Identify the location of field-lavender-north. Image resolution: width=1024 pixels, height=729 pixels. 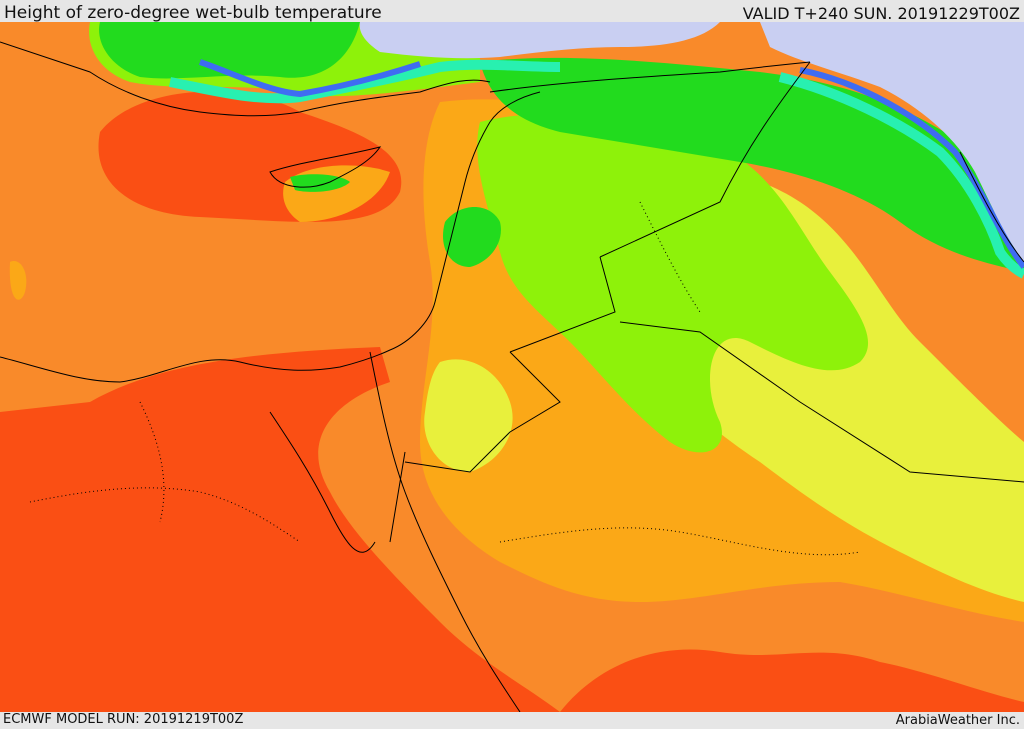
(539, 40).